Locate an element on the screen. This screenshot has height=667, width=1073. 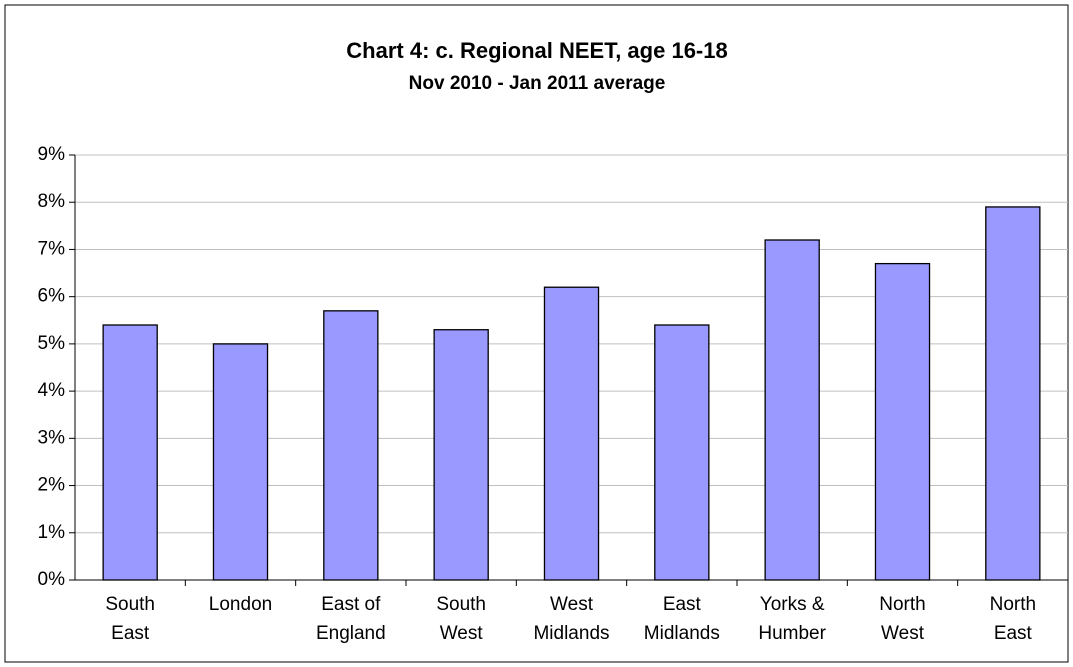
chart-subtitle: Nov 2010 - Jan 2011 average is located at coordinates (537, 83).